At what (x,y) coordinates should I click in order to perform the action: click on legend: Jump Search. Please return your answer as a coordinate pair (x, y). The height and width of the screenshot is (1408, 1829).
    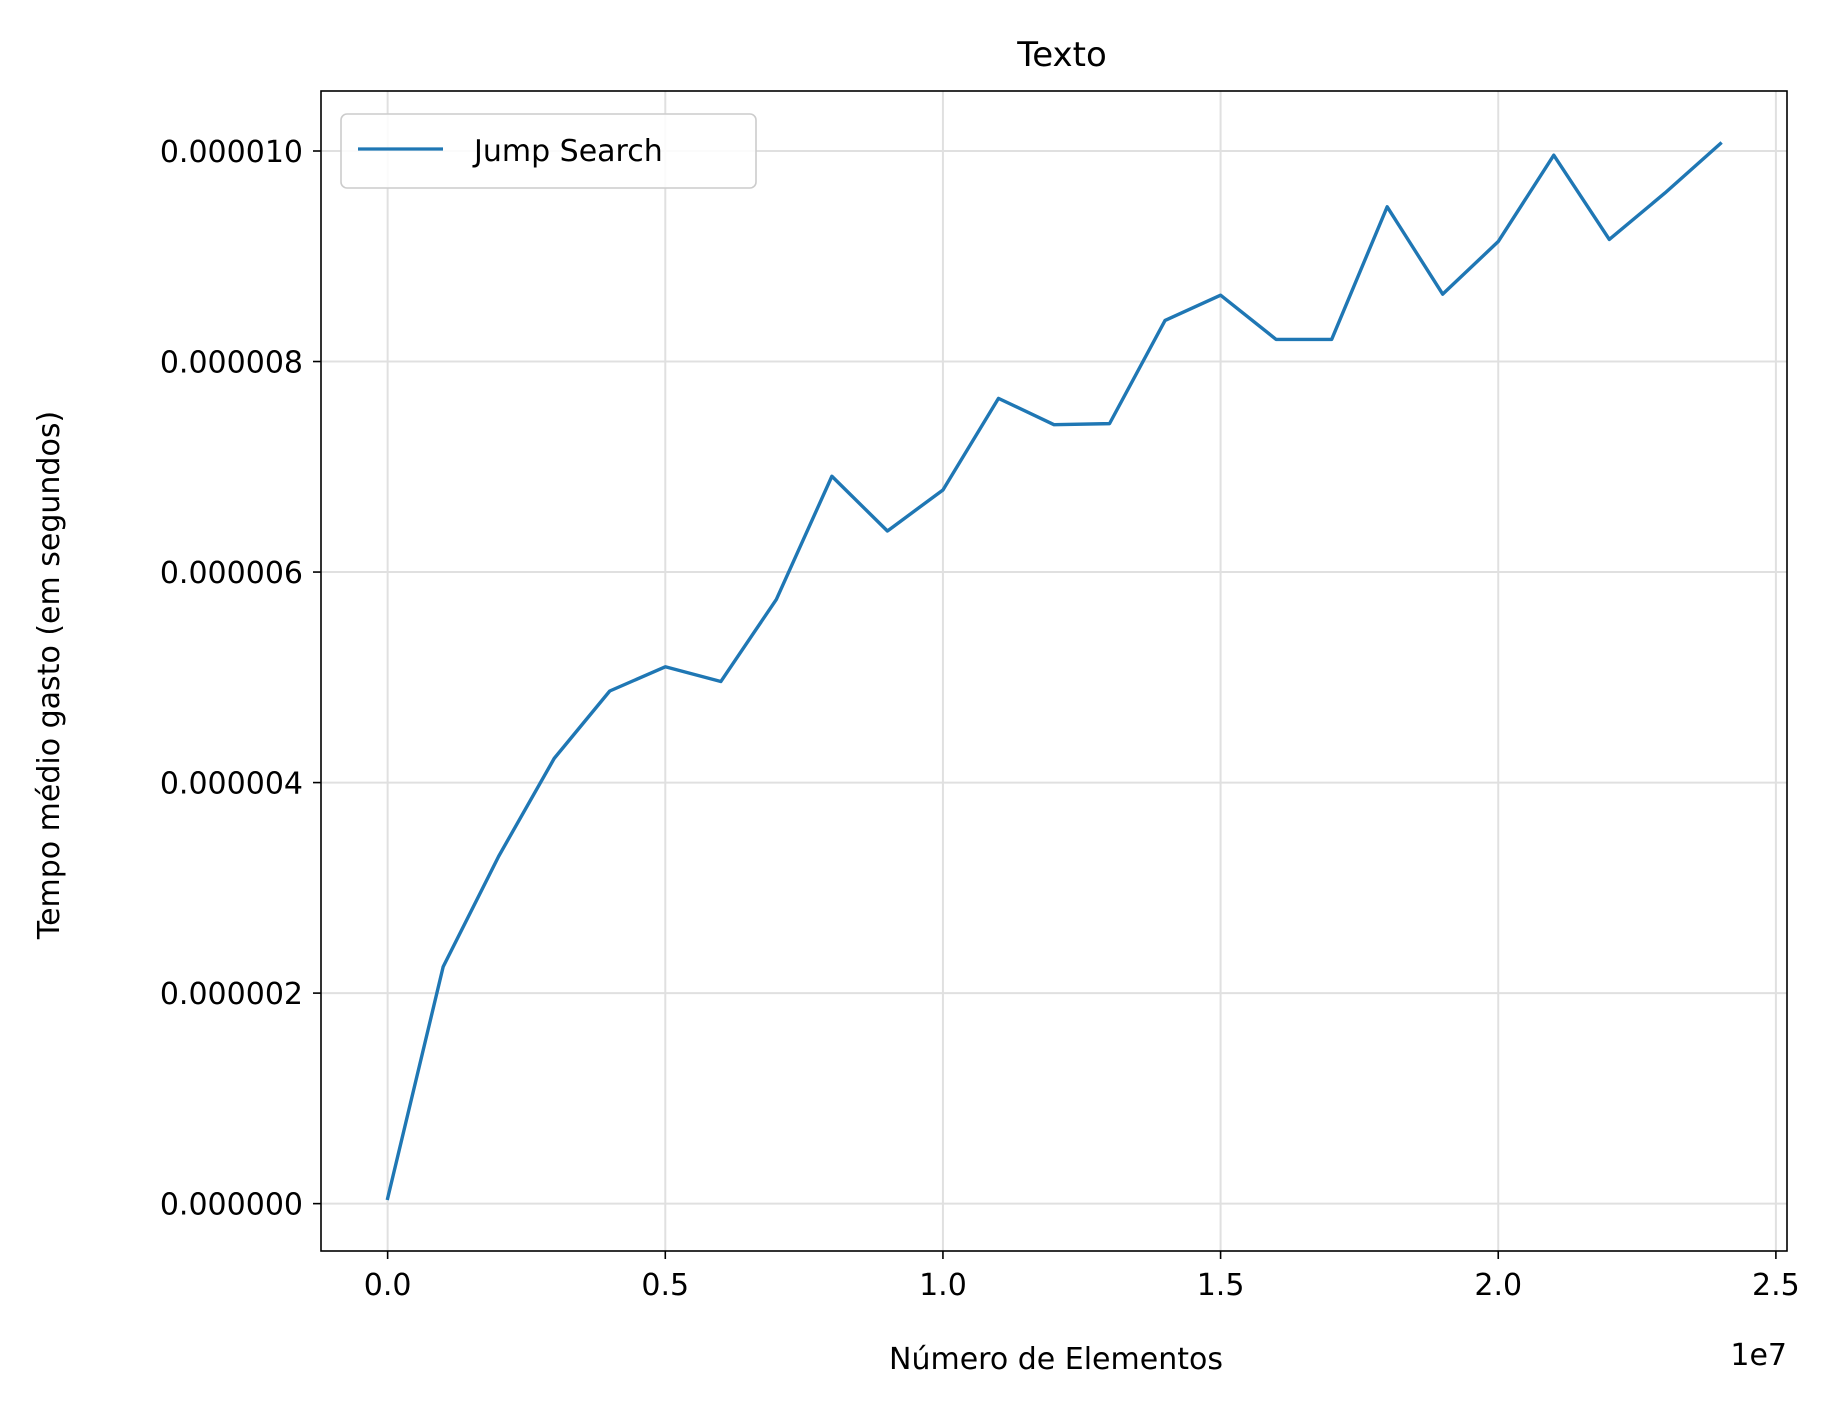
    Looking at the image, I should click on (548, 151).